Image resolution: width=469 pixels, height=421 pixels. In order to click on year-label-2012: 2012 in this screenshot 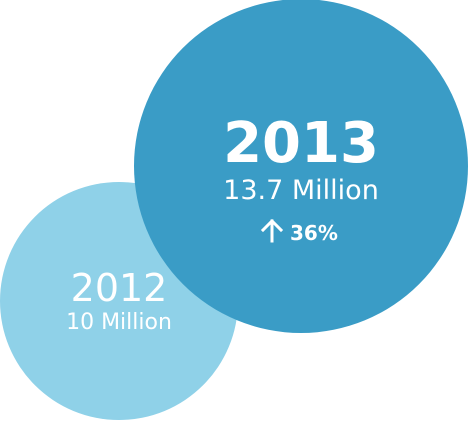, I will do `click(119, 288)`.